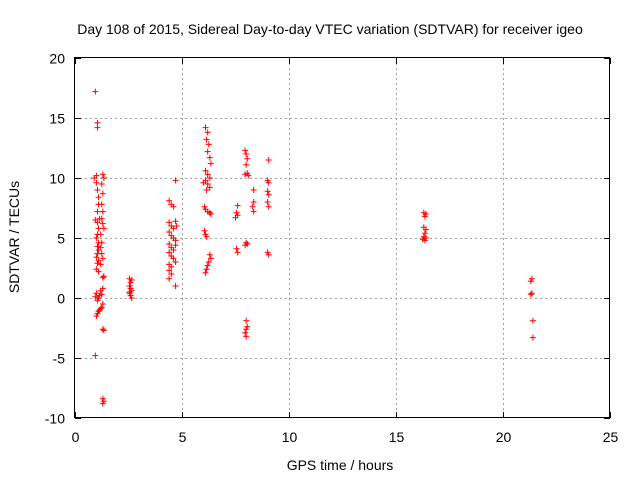 The width and height of the screenshot is (640, 480). I want to click on x-tick-label: 20, so click(504, 437).